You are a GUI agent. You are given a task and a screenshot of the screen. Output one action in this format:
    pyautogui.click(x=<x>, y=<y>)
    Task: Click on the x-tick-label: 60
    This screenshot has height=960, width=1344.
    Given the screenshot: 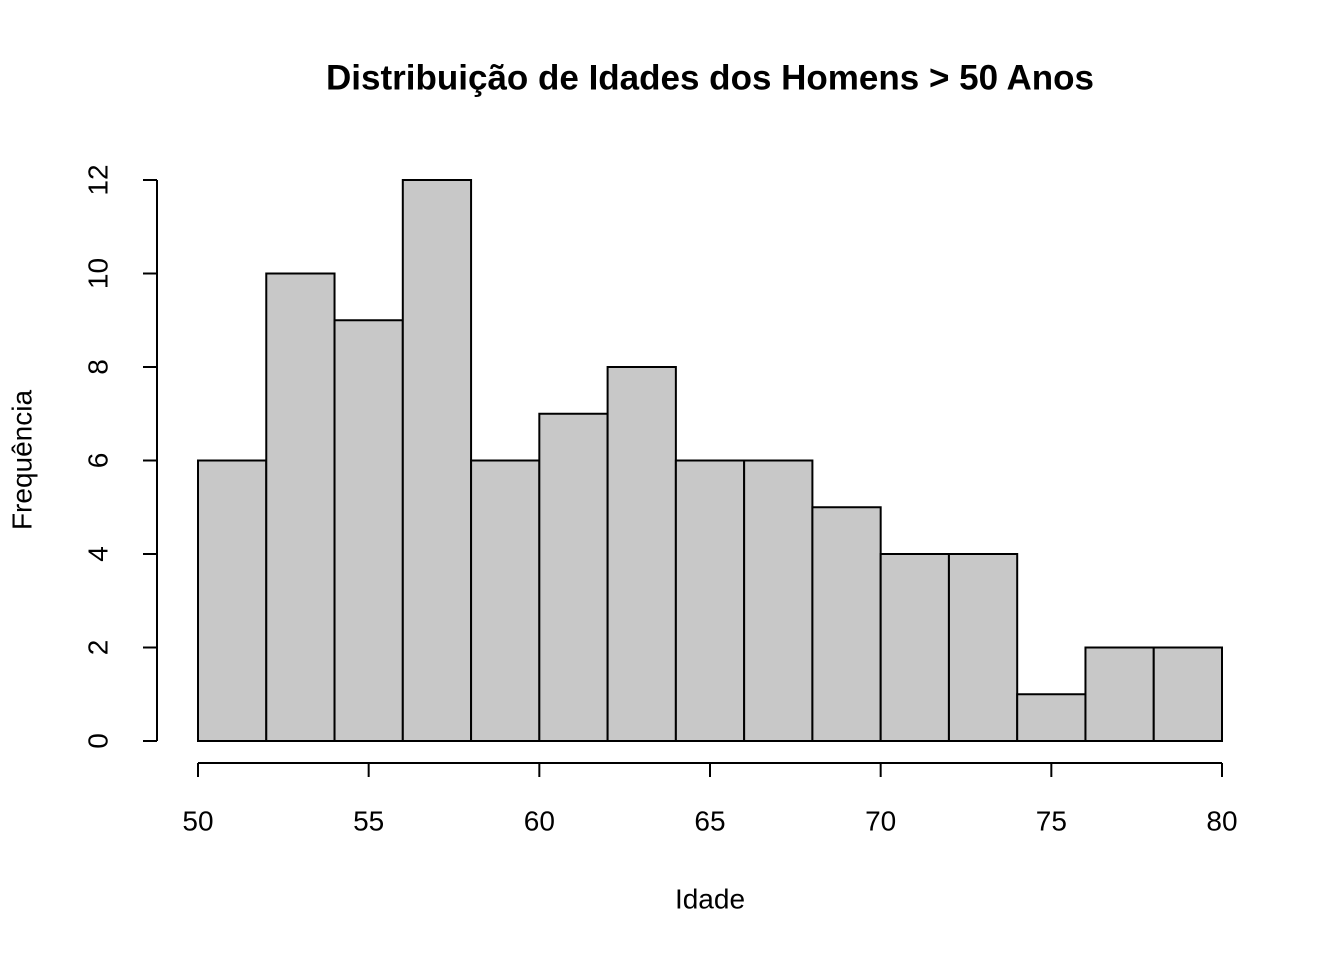 What is the action you would take?
    pyautogui.click(x=539, y=820)
    